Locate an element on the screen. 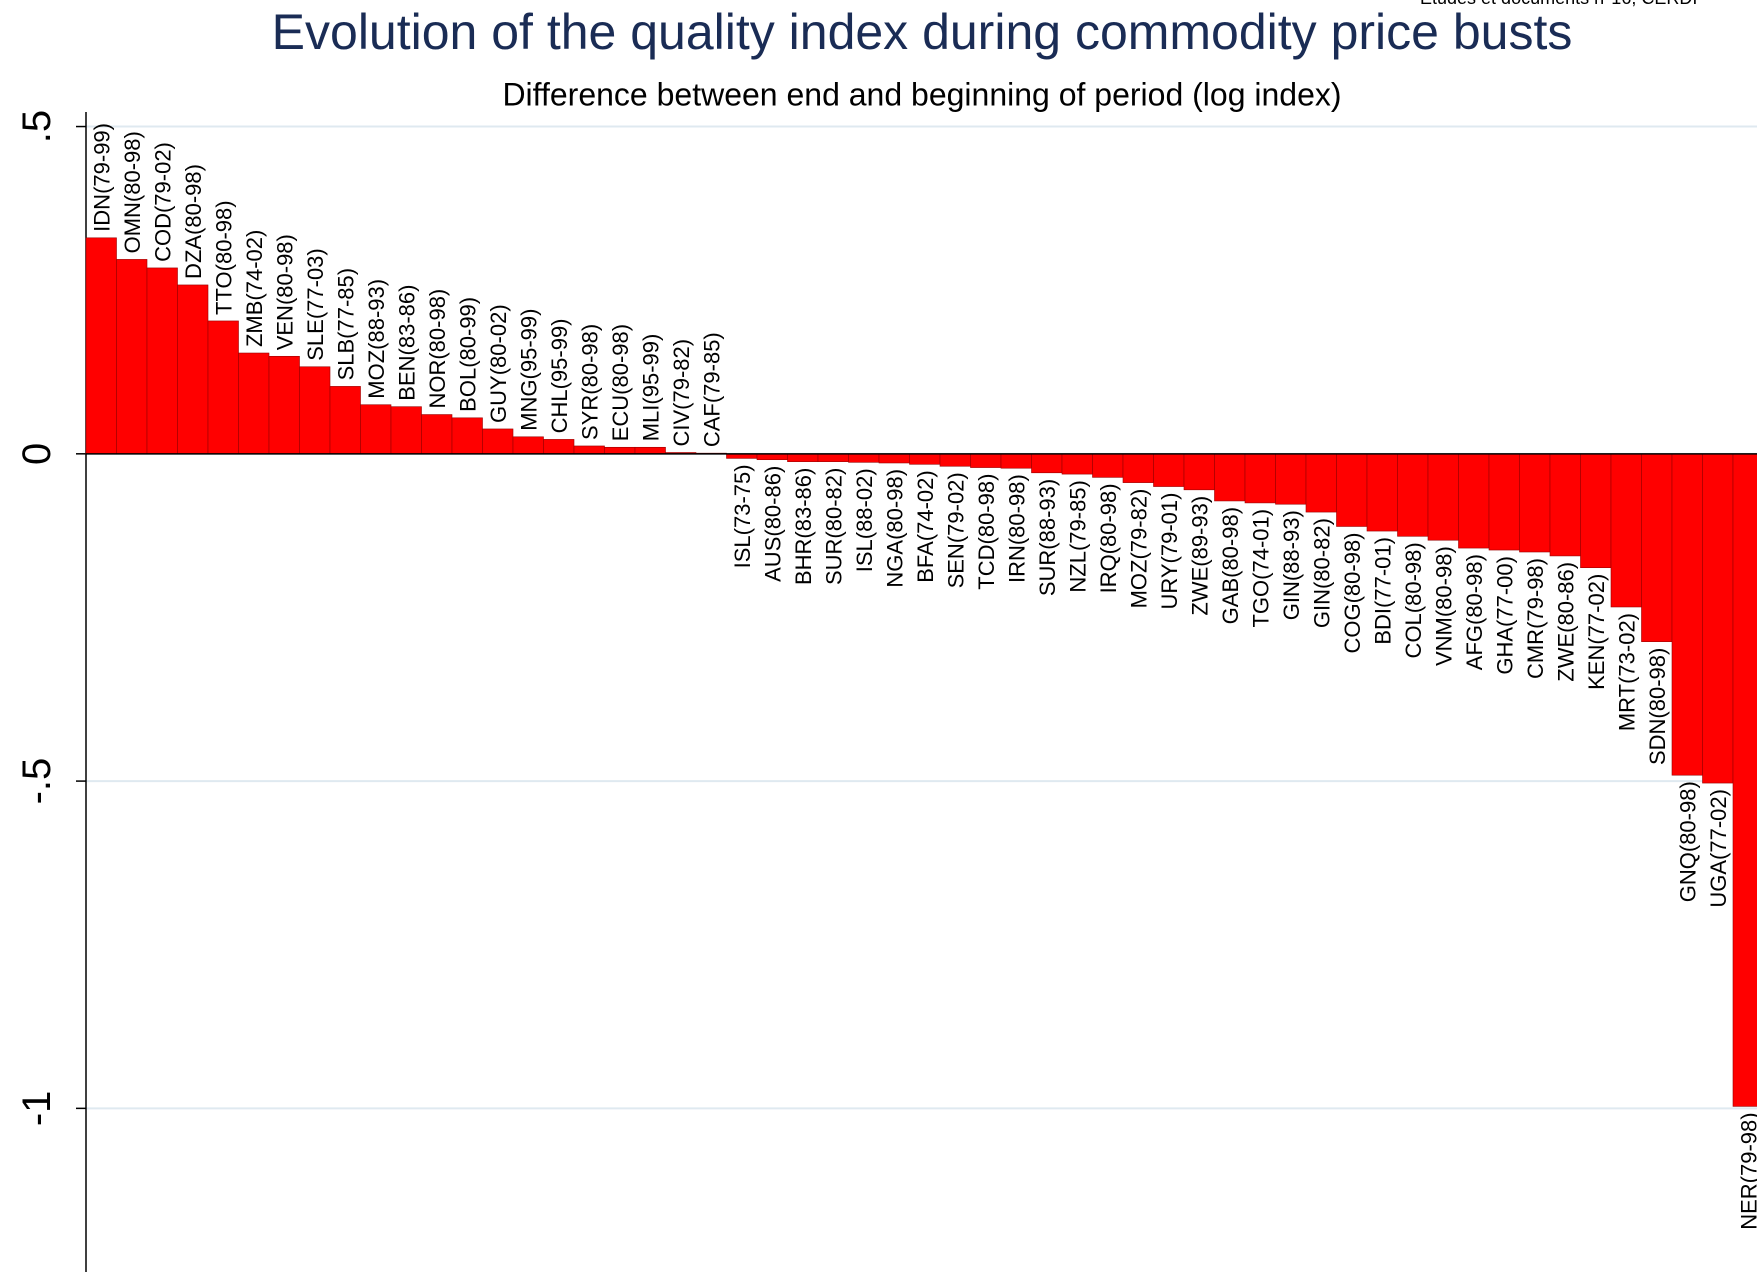 The width and height of the screenshot is (1757, 1272). bar-label: BOL(80-99) is located at coordinates (467, 354).